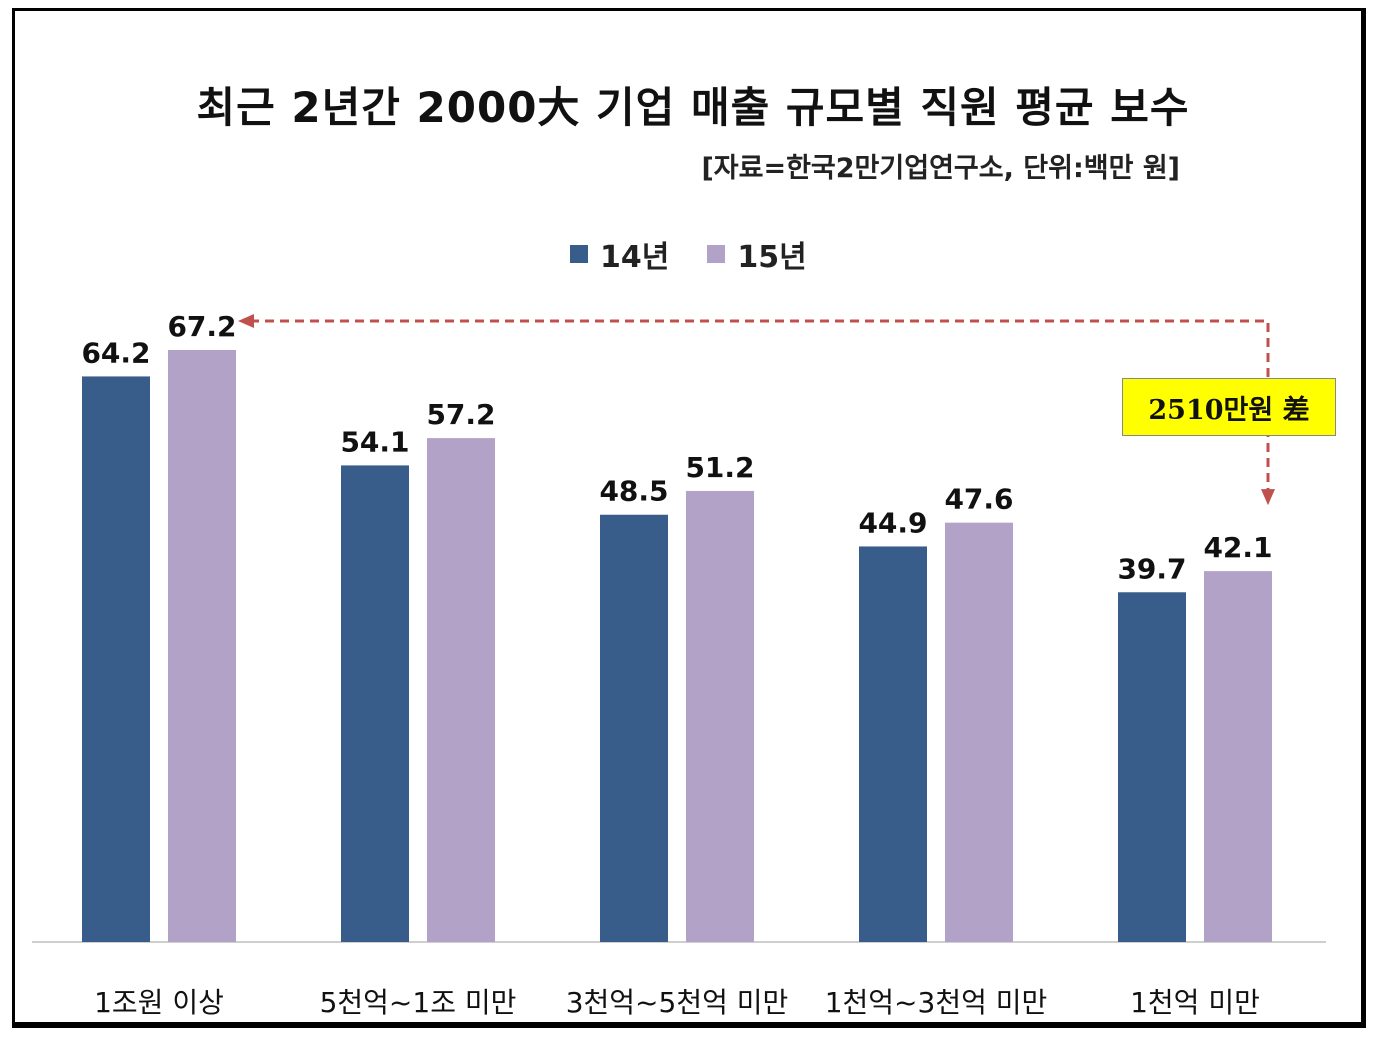  I want to click on data-label-14-0: 64.2, so click(115, 352).